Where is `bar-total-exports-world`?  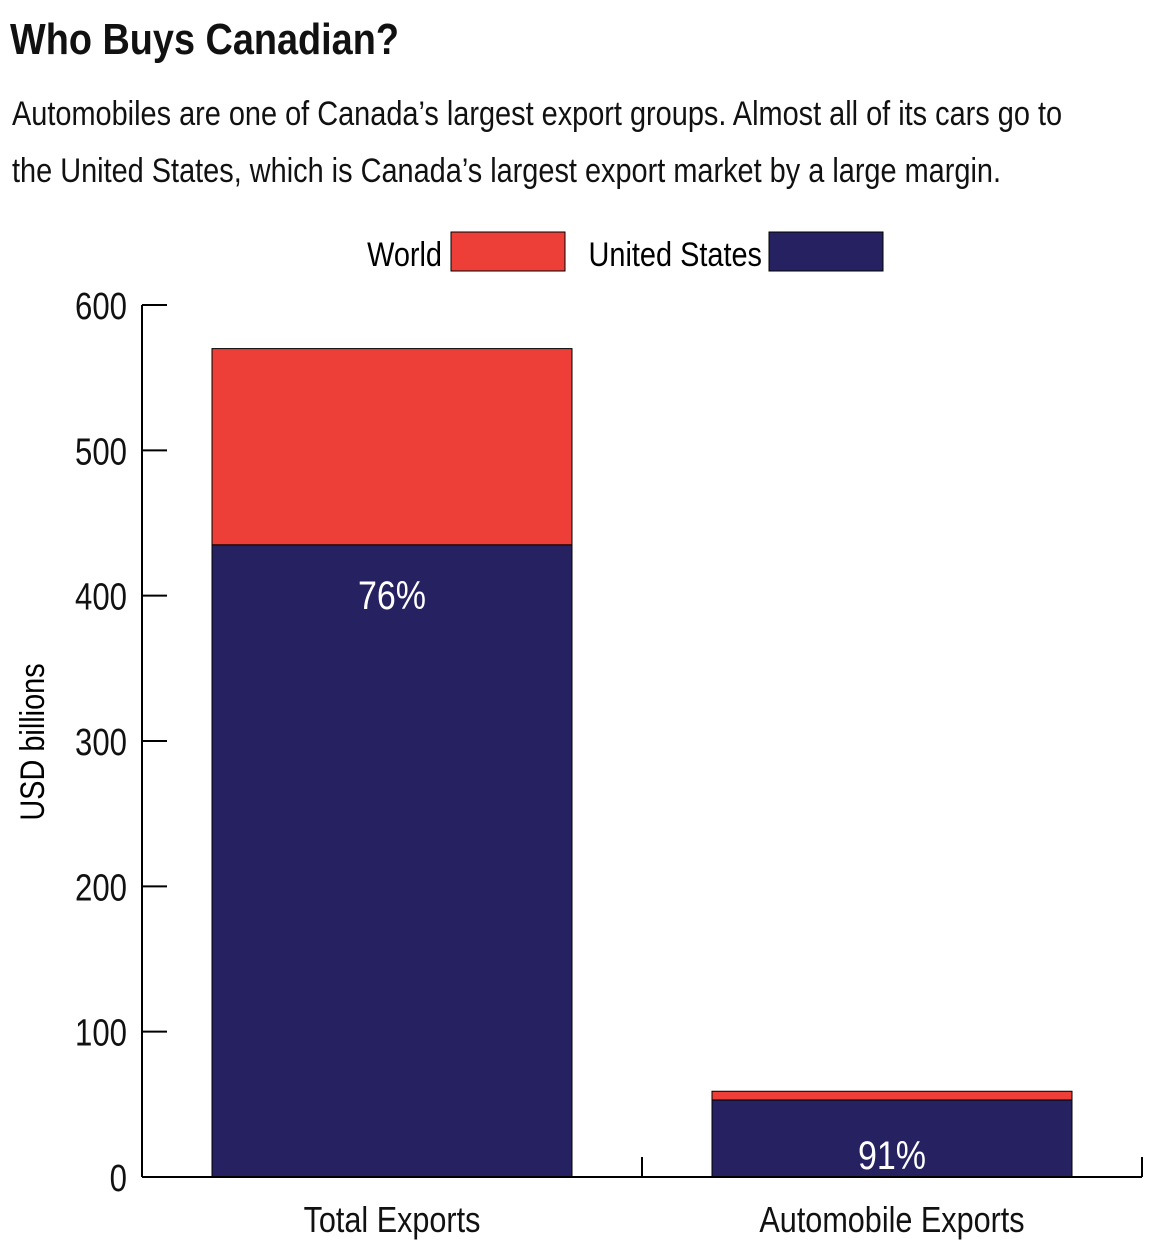
bar-total-exports-world is located at coordinates (392, 447).